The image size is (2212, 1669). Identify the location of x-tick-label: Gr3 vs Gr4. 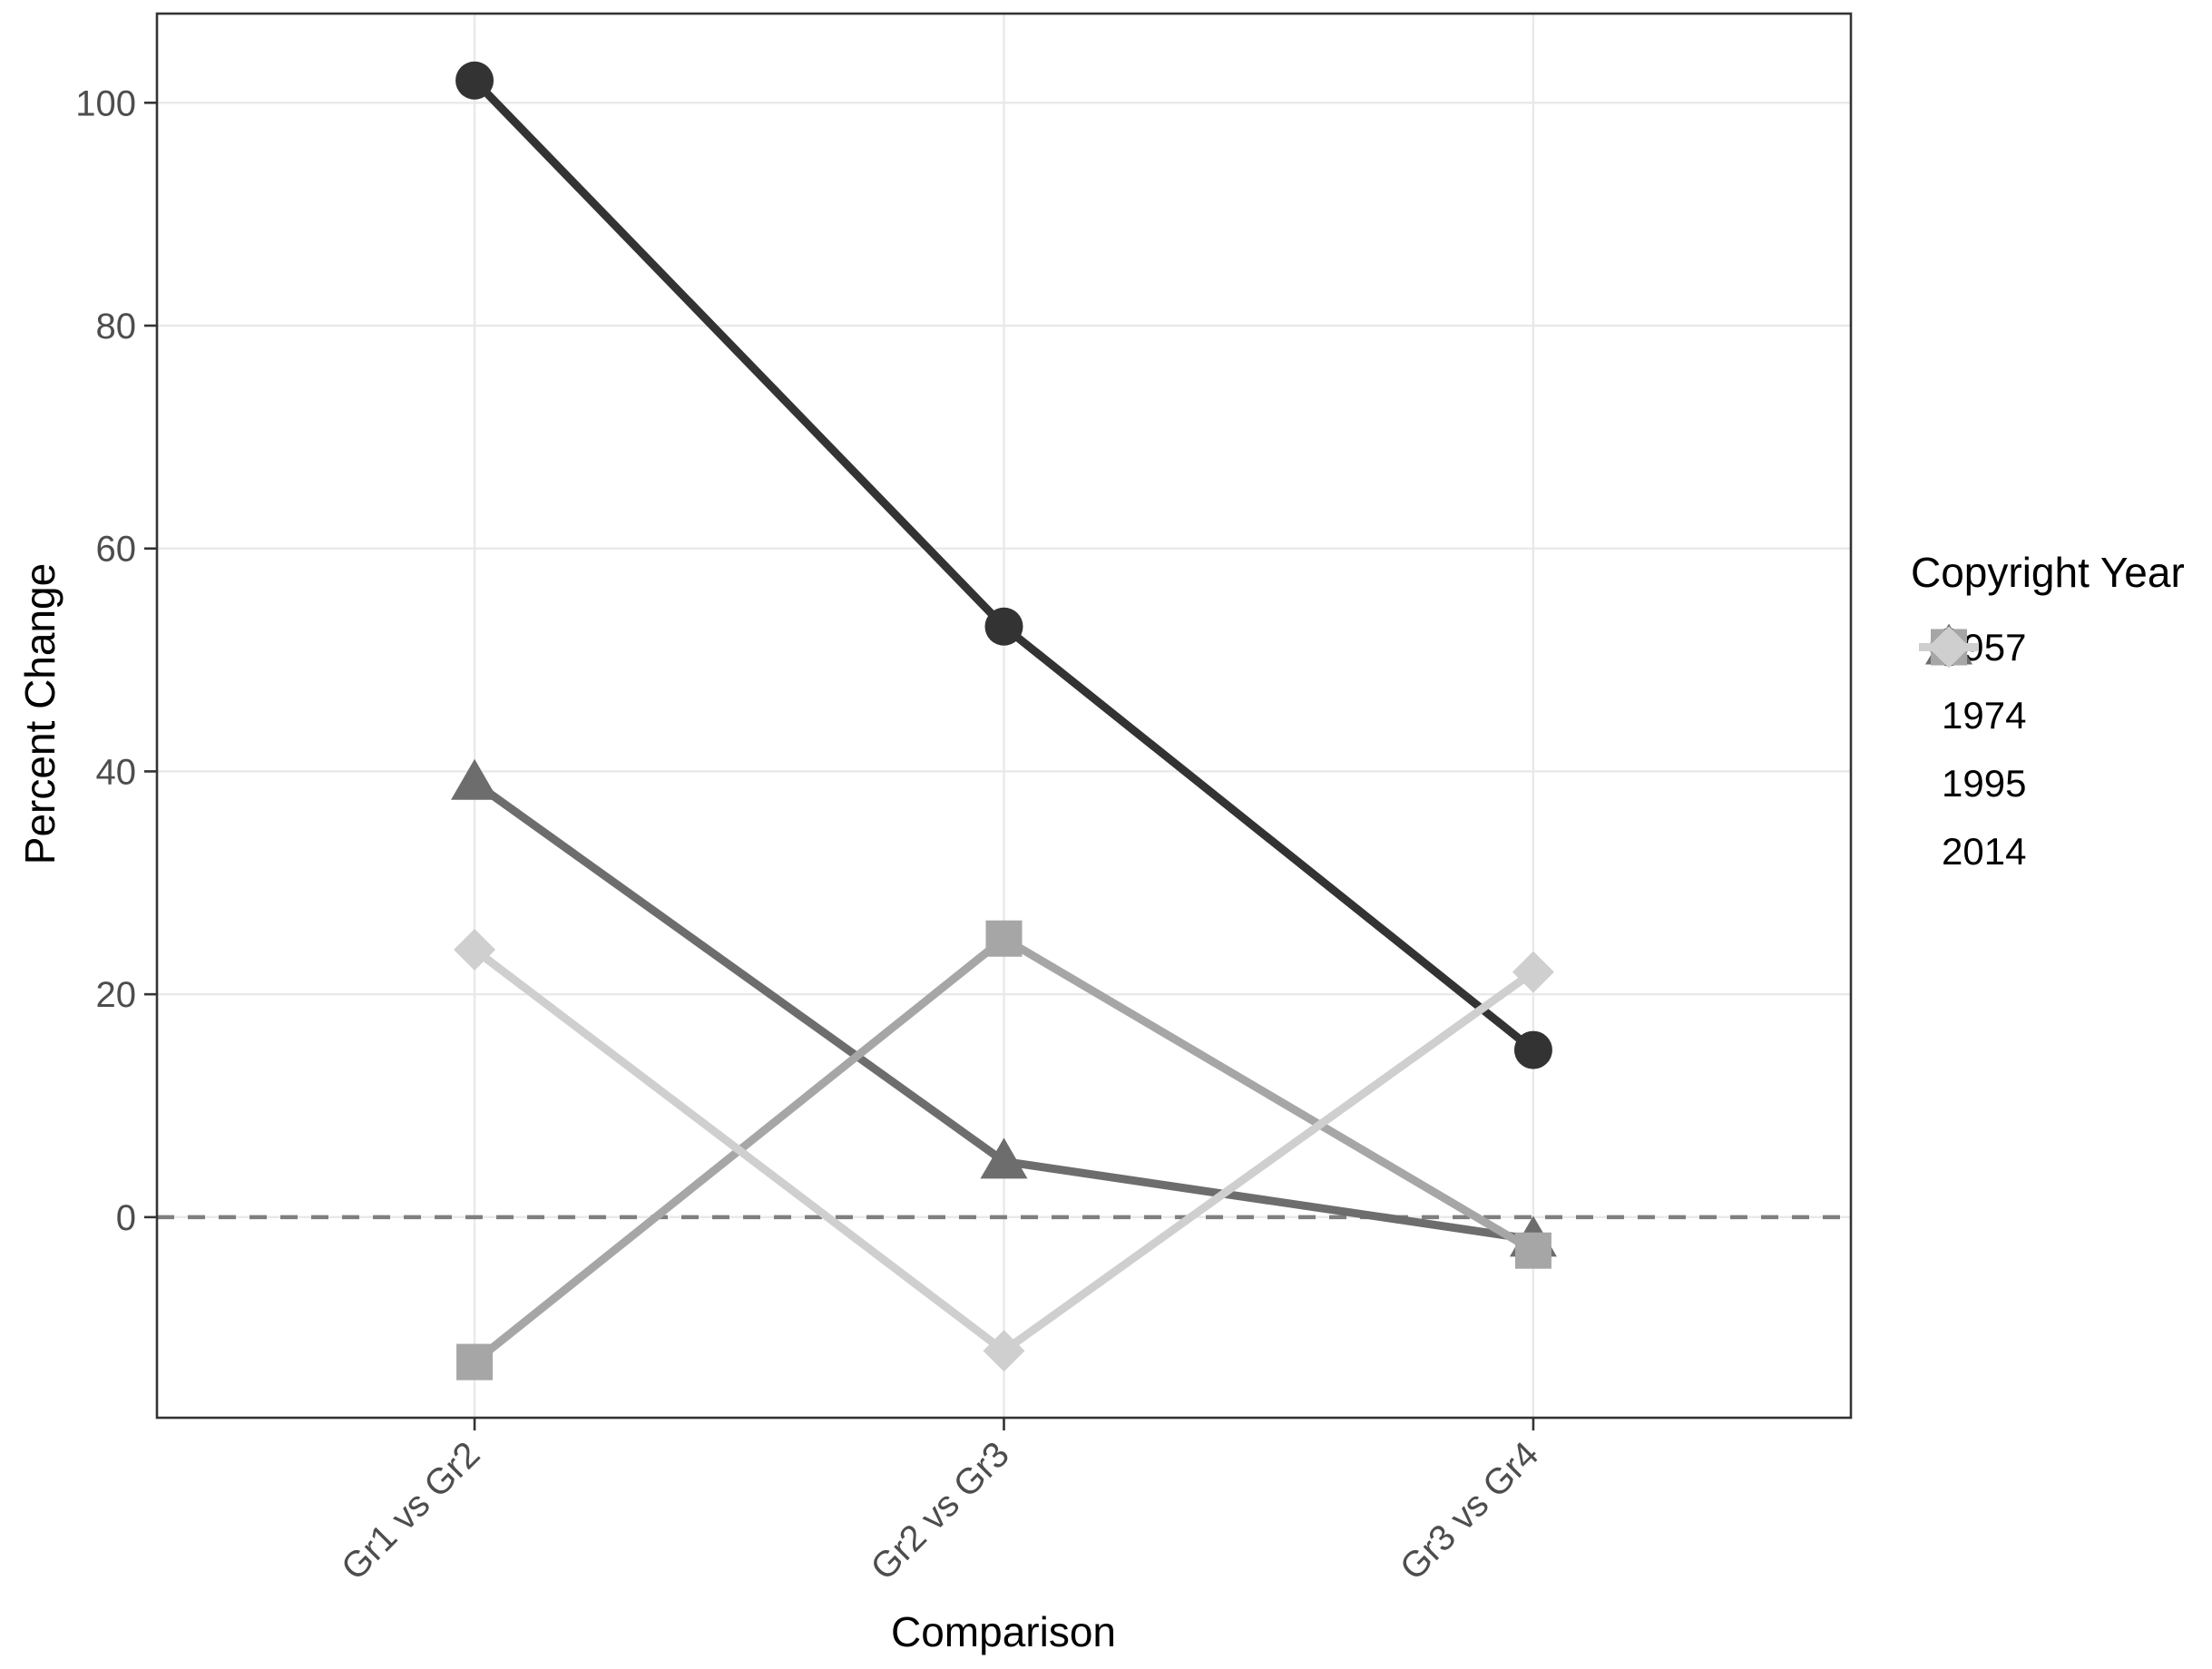
(1469, 1510).